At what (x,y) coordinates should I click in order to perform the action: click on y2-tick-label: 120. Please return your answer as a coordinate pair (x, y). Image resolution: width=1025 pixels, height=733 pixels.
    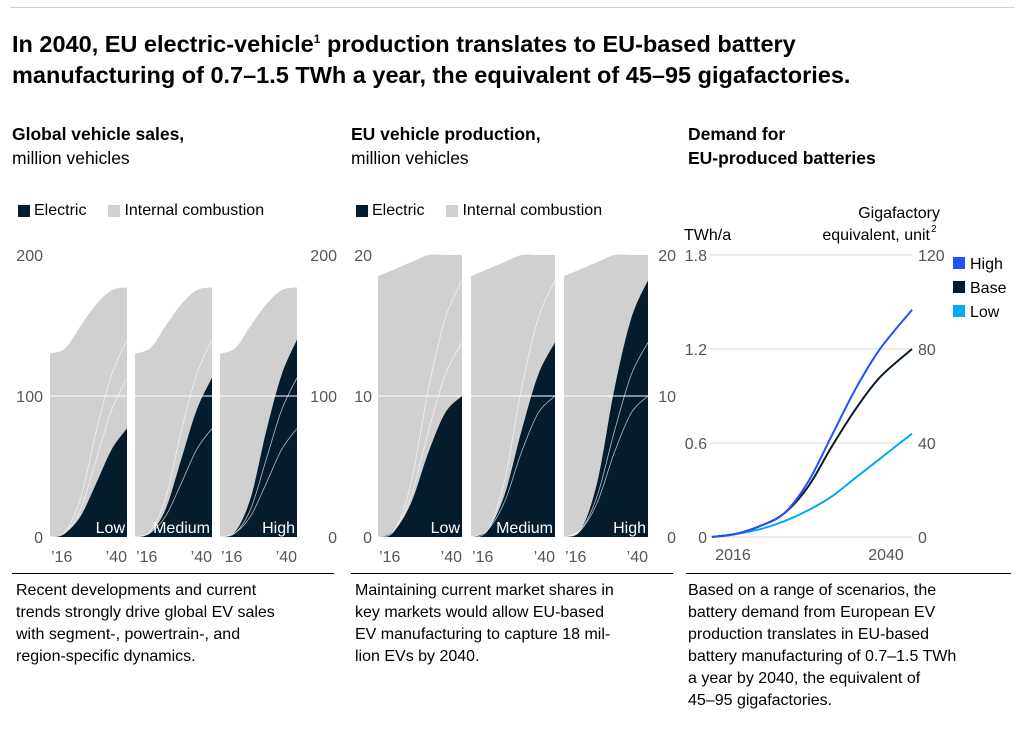
    Looking at the image, I should click on (931, 256).